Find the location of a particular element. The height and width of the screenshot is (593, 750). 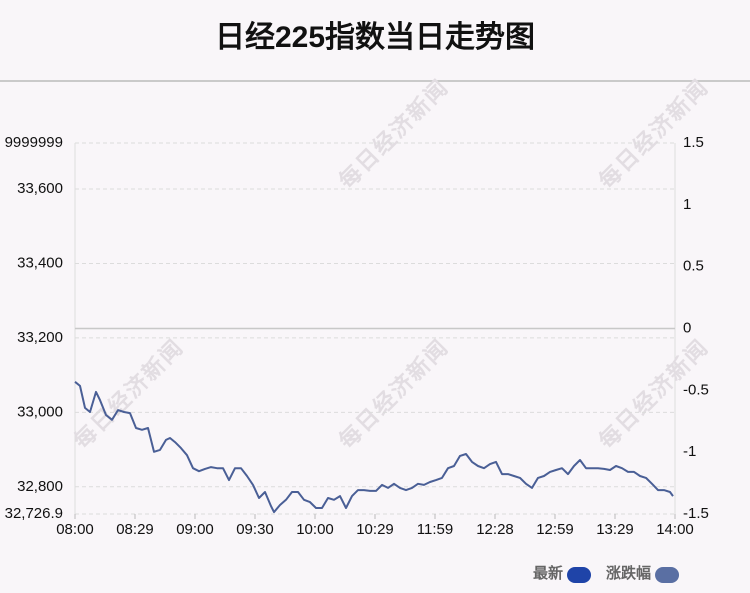

y-tick-label: 32,800 is located at coordinates (40, 486).